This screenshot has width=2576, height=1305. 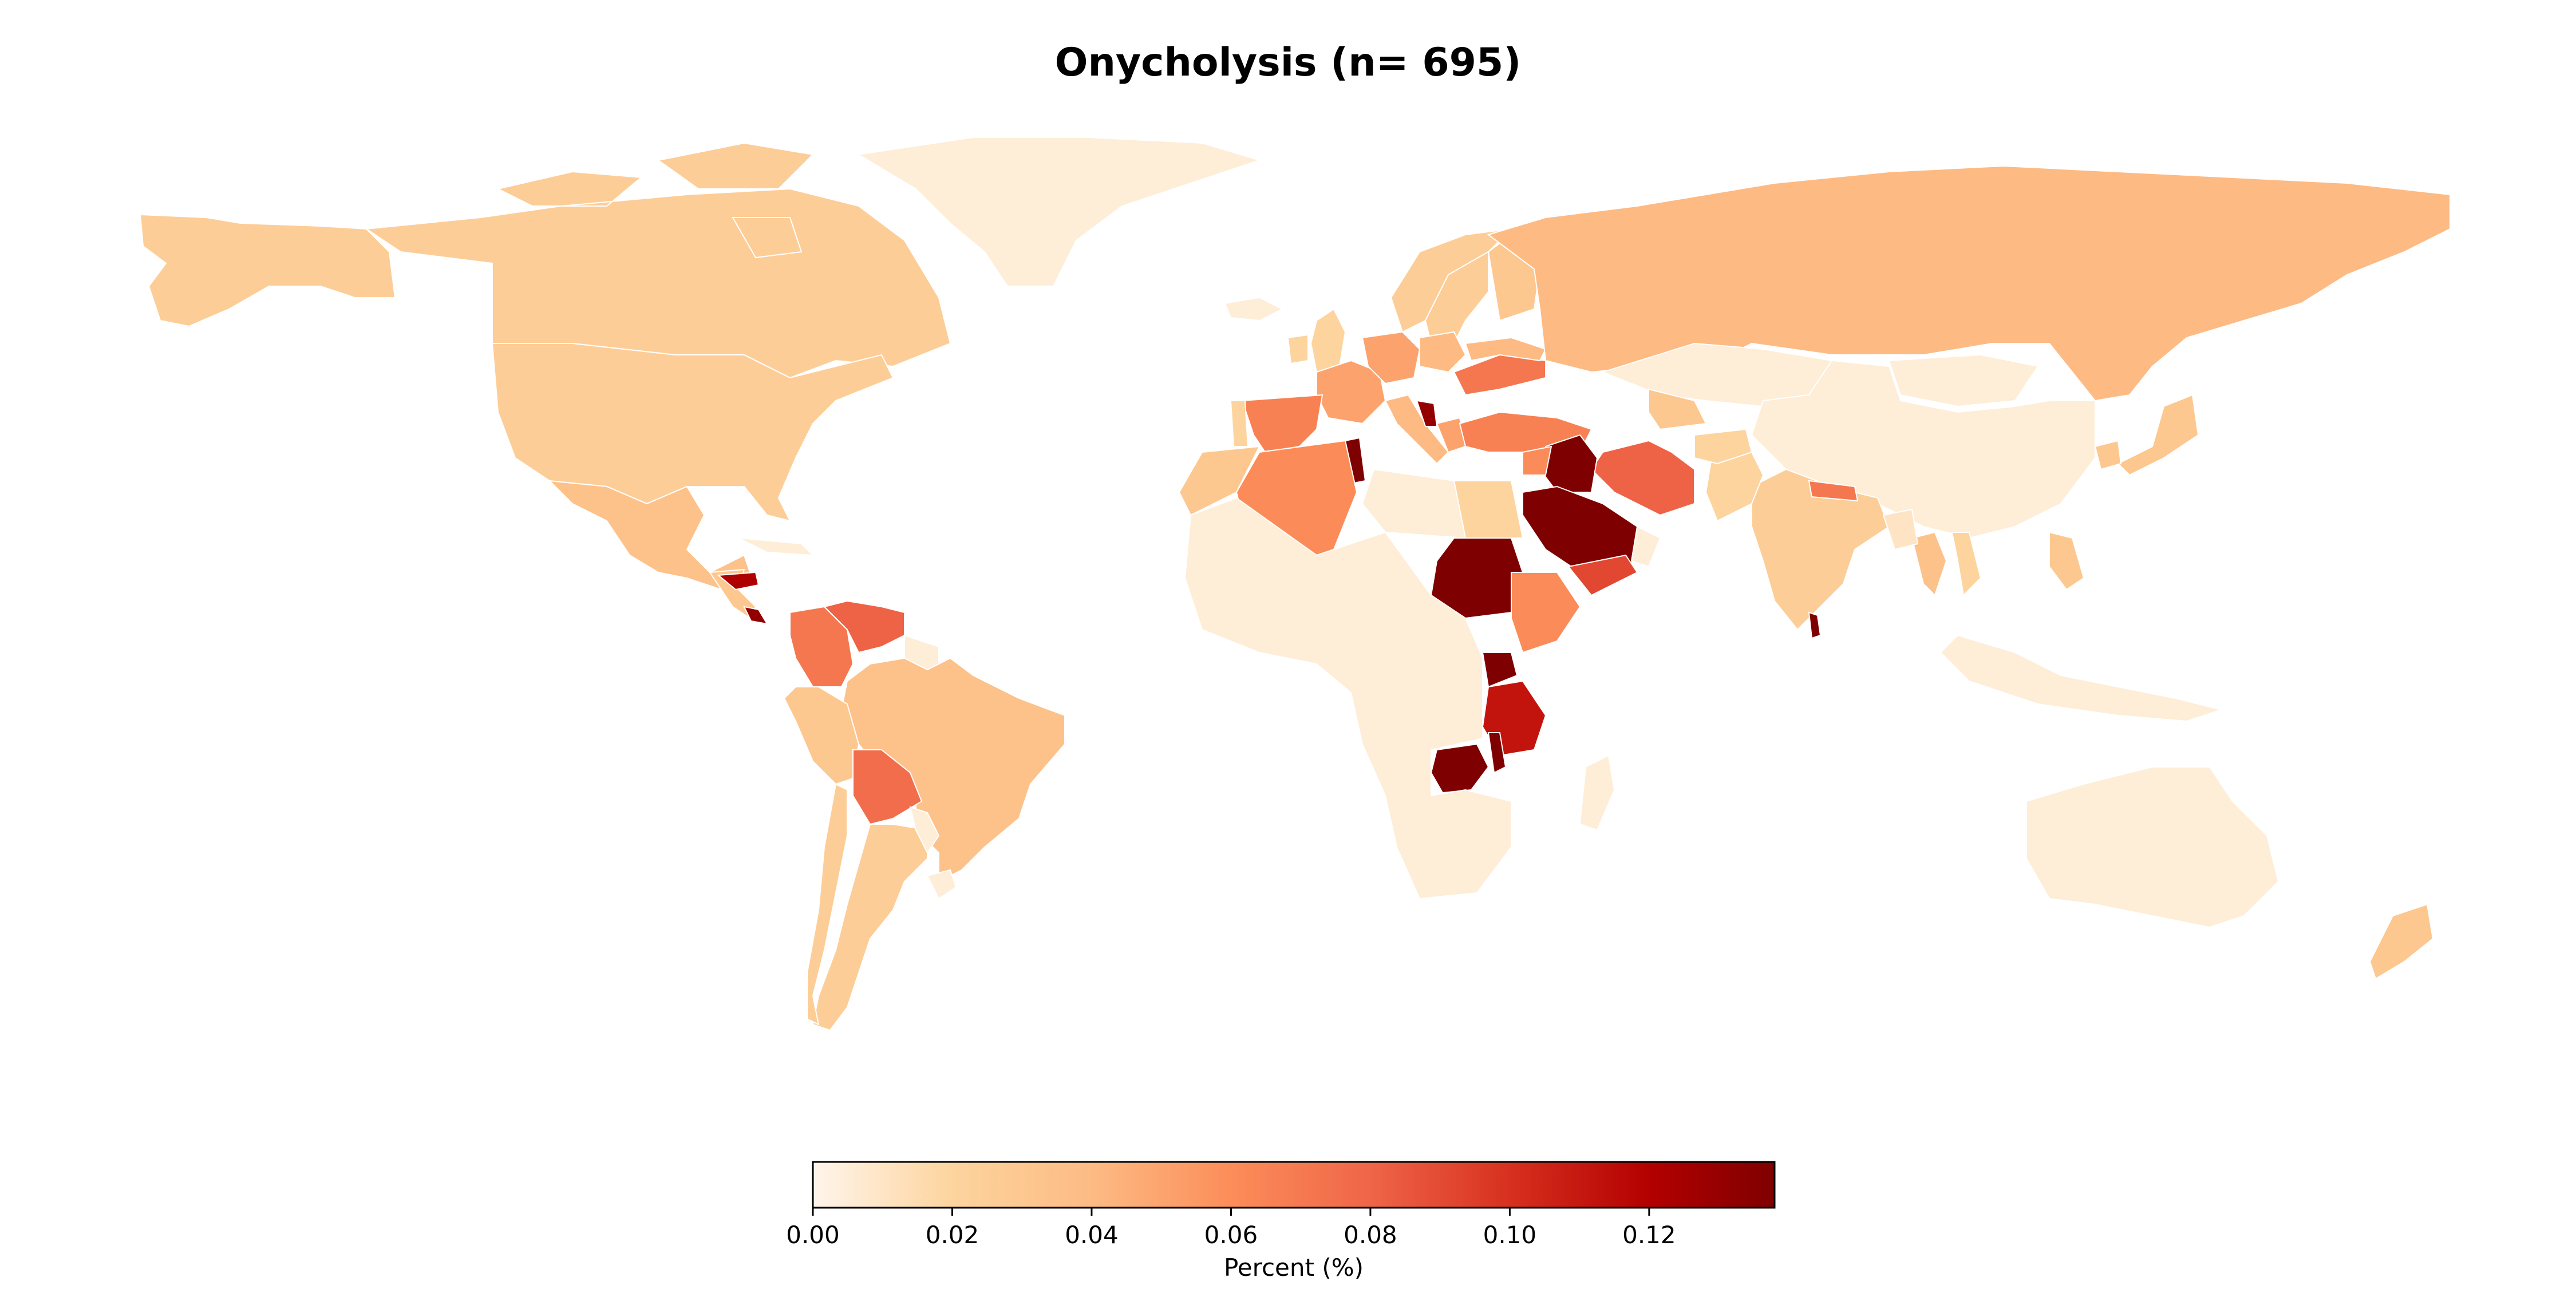 What do you see at coordinates (1723, 446) in the screenshot?
I see `region-afghanistan` at bounding box center [1723, 446].